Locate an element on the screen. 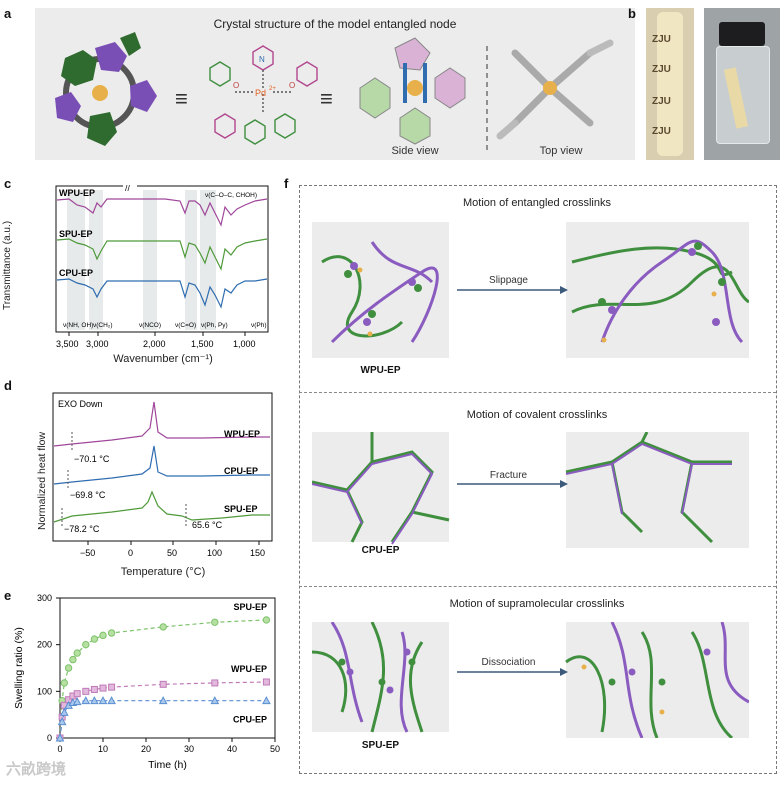 This screenshot has width=784, height=785. x-tick-label: 10 is located at coordinates (103, 749).